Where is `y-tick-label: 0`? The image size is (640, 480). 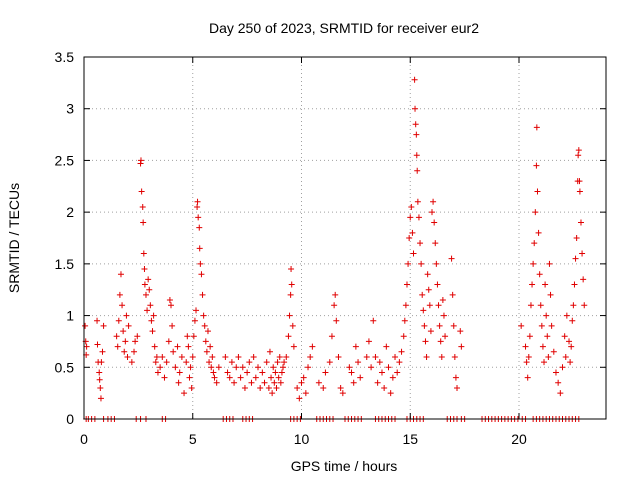 y-tick-label: 0 is located at coordinates (70, 419).